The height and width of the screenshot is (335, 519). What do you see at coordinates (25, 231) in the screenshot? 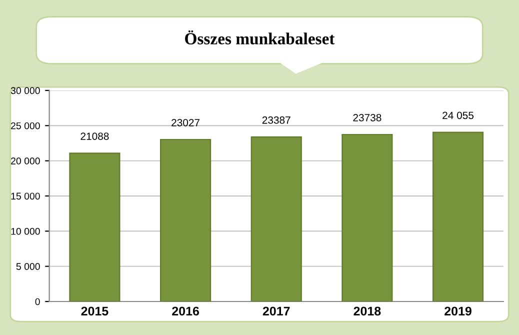
I see `y-tick-label: 10 000` at bounding box center [25, 231].